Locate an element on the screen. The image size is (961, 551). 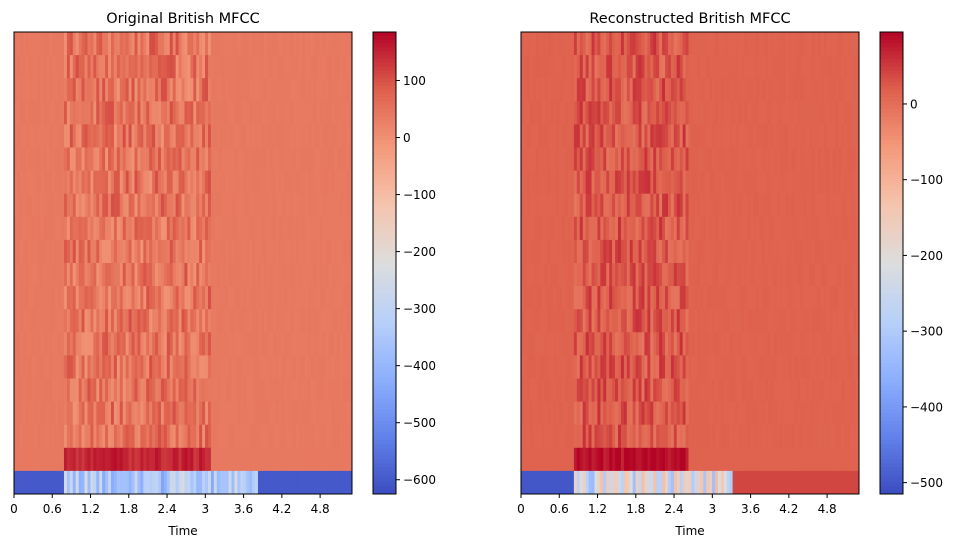
x-tick-label: 0.6 is located at coordinates (52, 509).